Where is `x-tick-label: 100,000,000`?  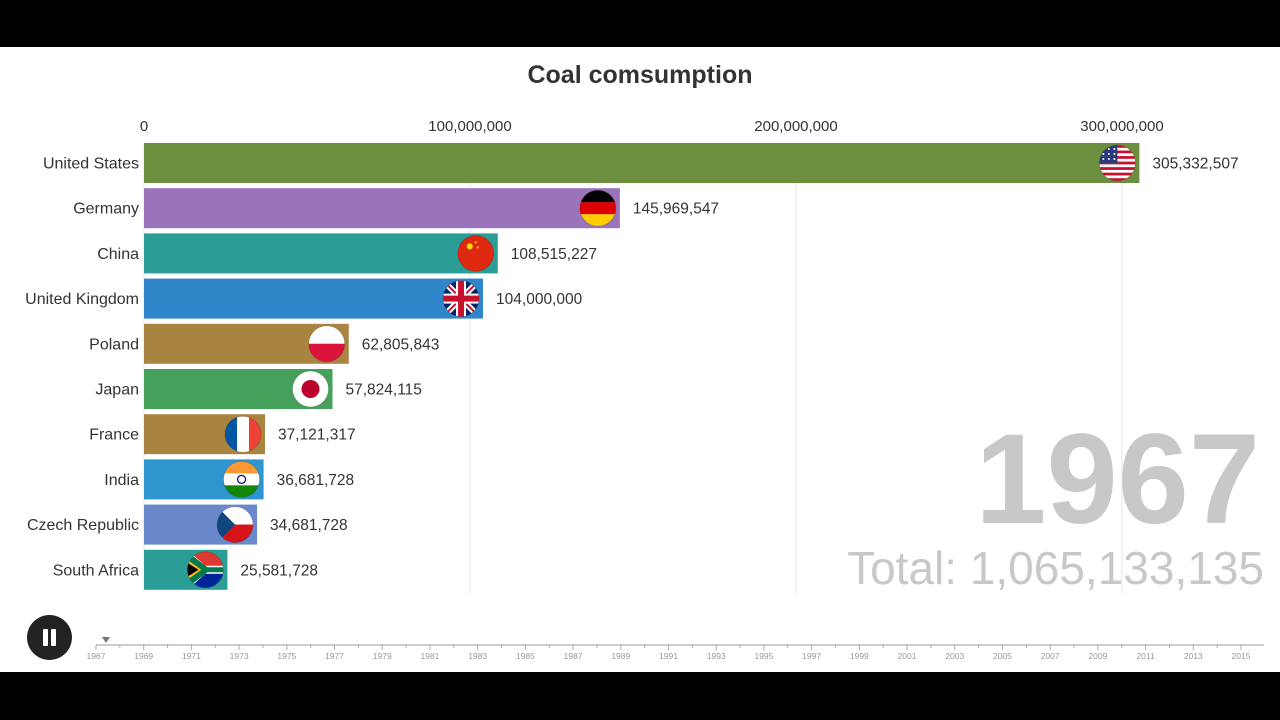
x-tick-label: 100,000,000 is located at coordinates (469, 126).